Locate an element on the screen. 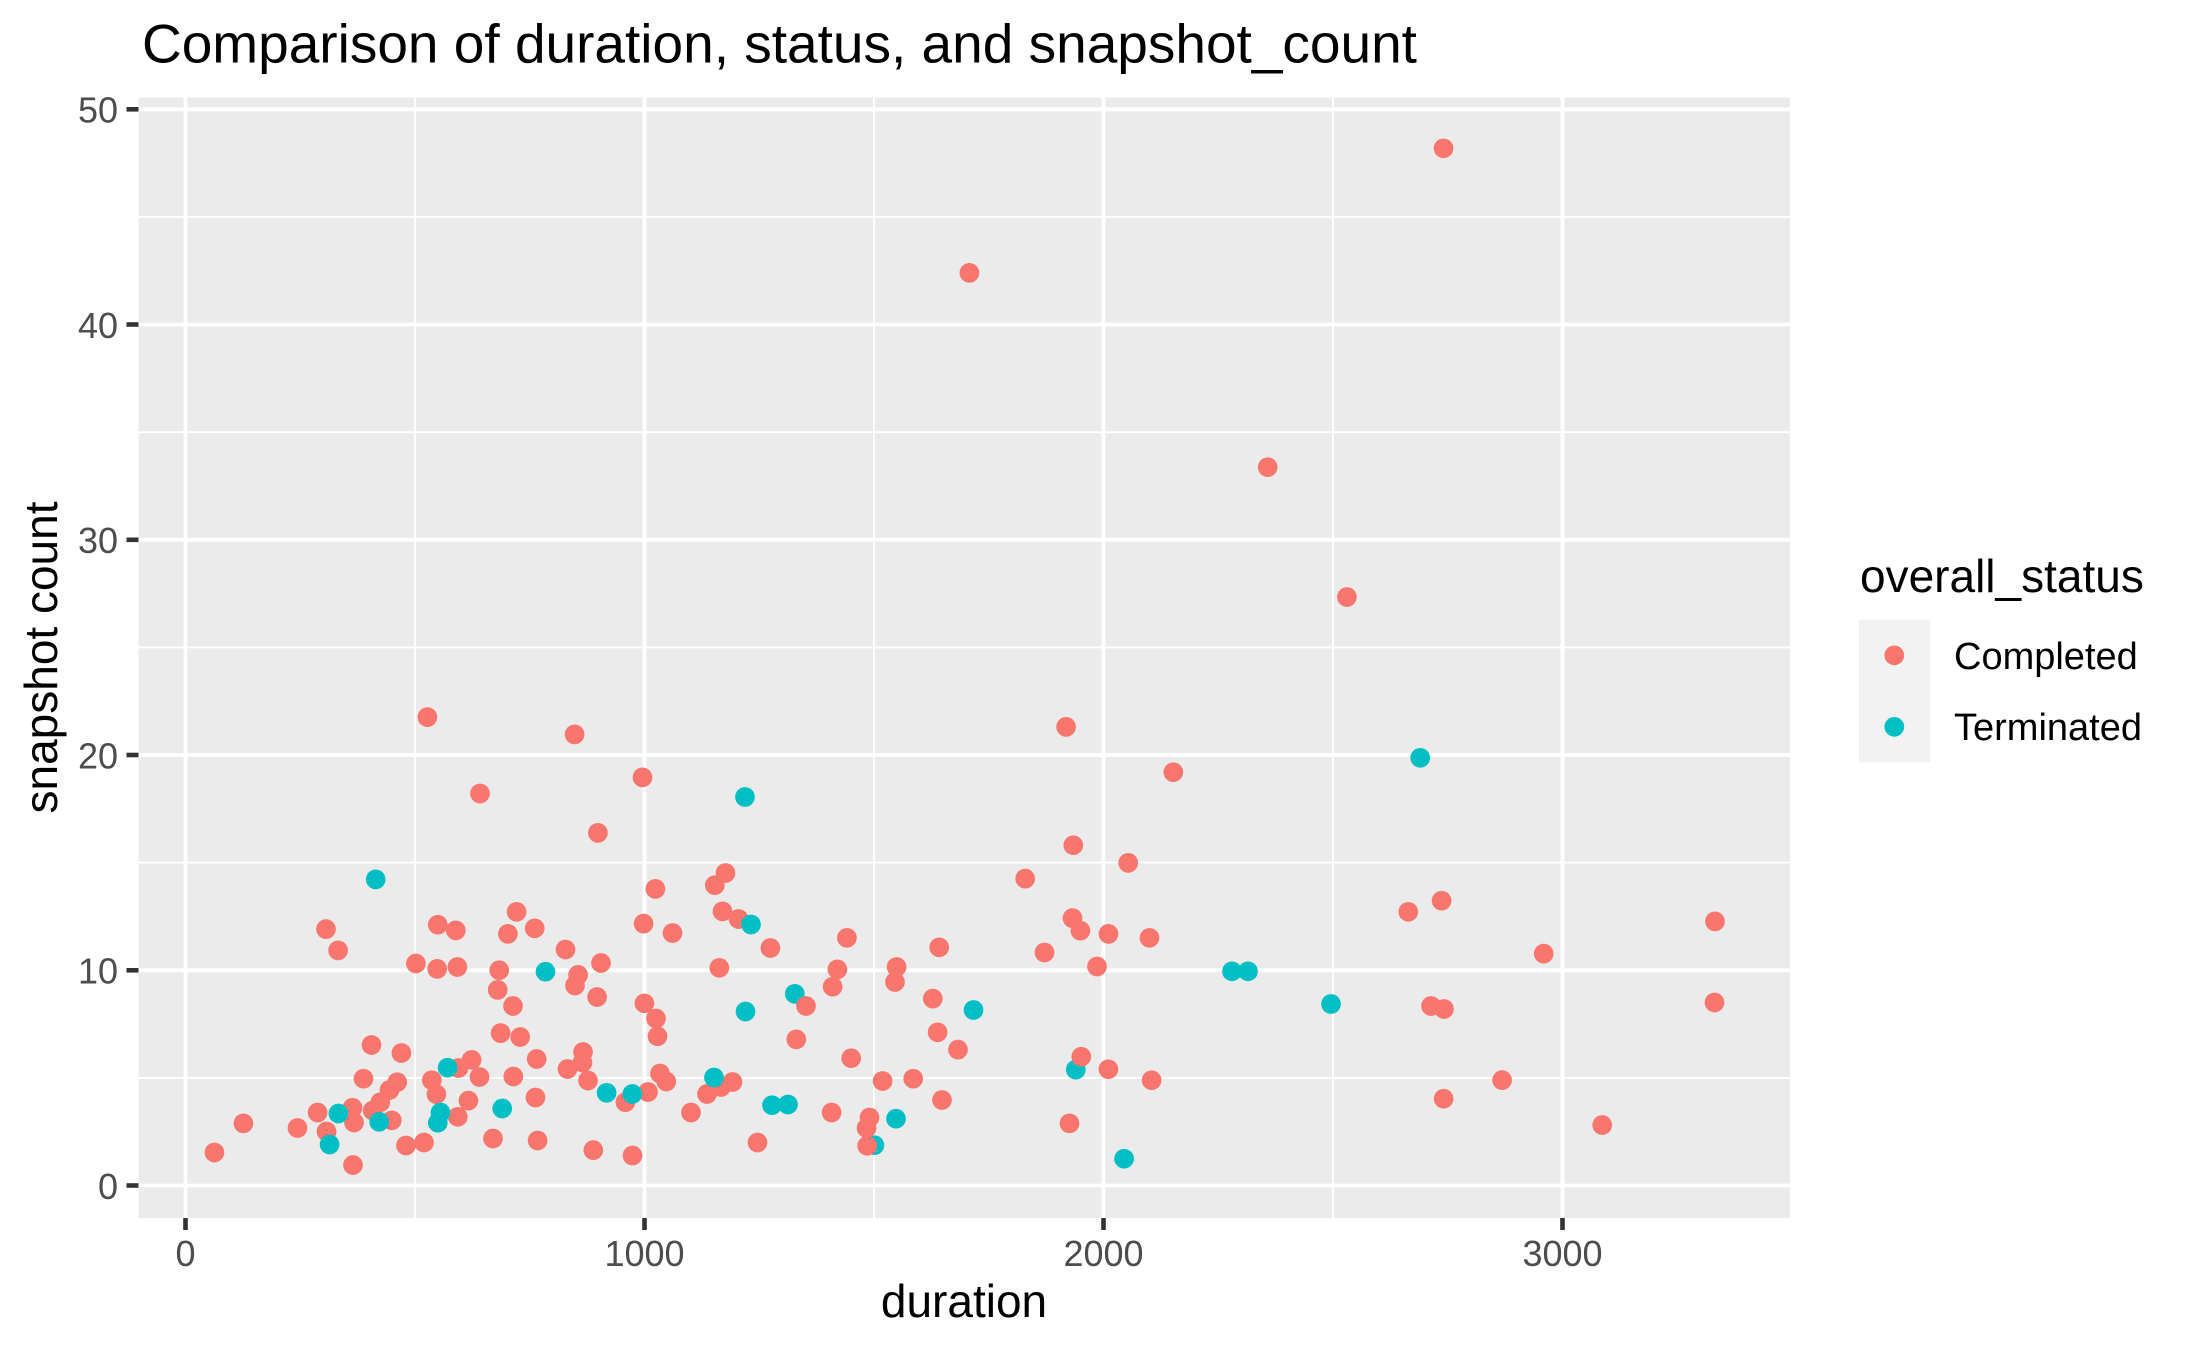 The width and height of the screenshot is (2187, 1350). svg-text: 40 is located at coordinates (98, 325).